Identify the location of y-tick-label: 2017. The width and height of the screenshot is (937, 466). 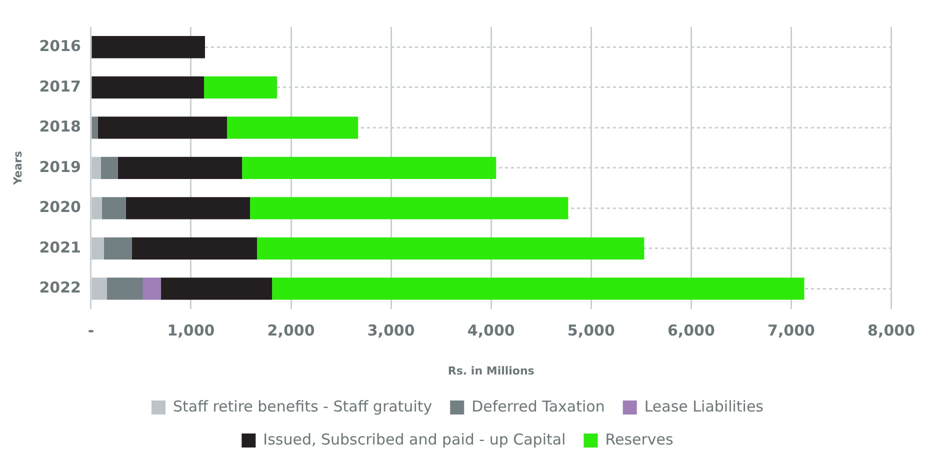
(60, 86).